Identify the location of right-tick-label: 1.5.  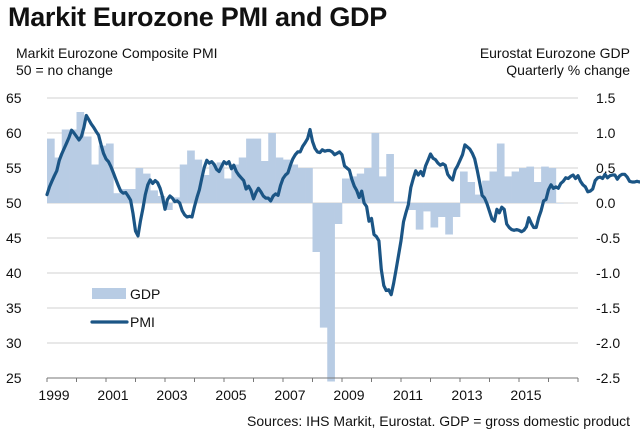
(606, 98).